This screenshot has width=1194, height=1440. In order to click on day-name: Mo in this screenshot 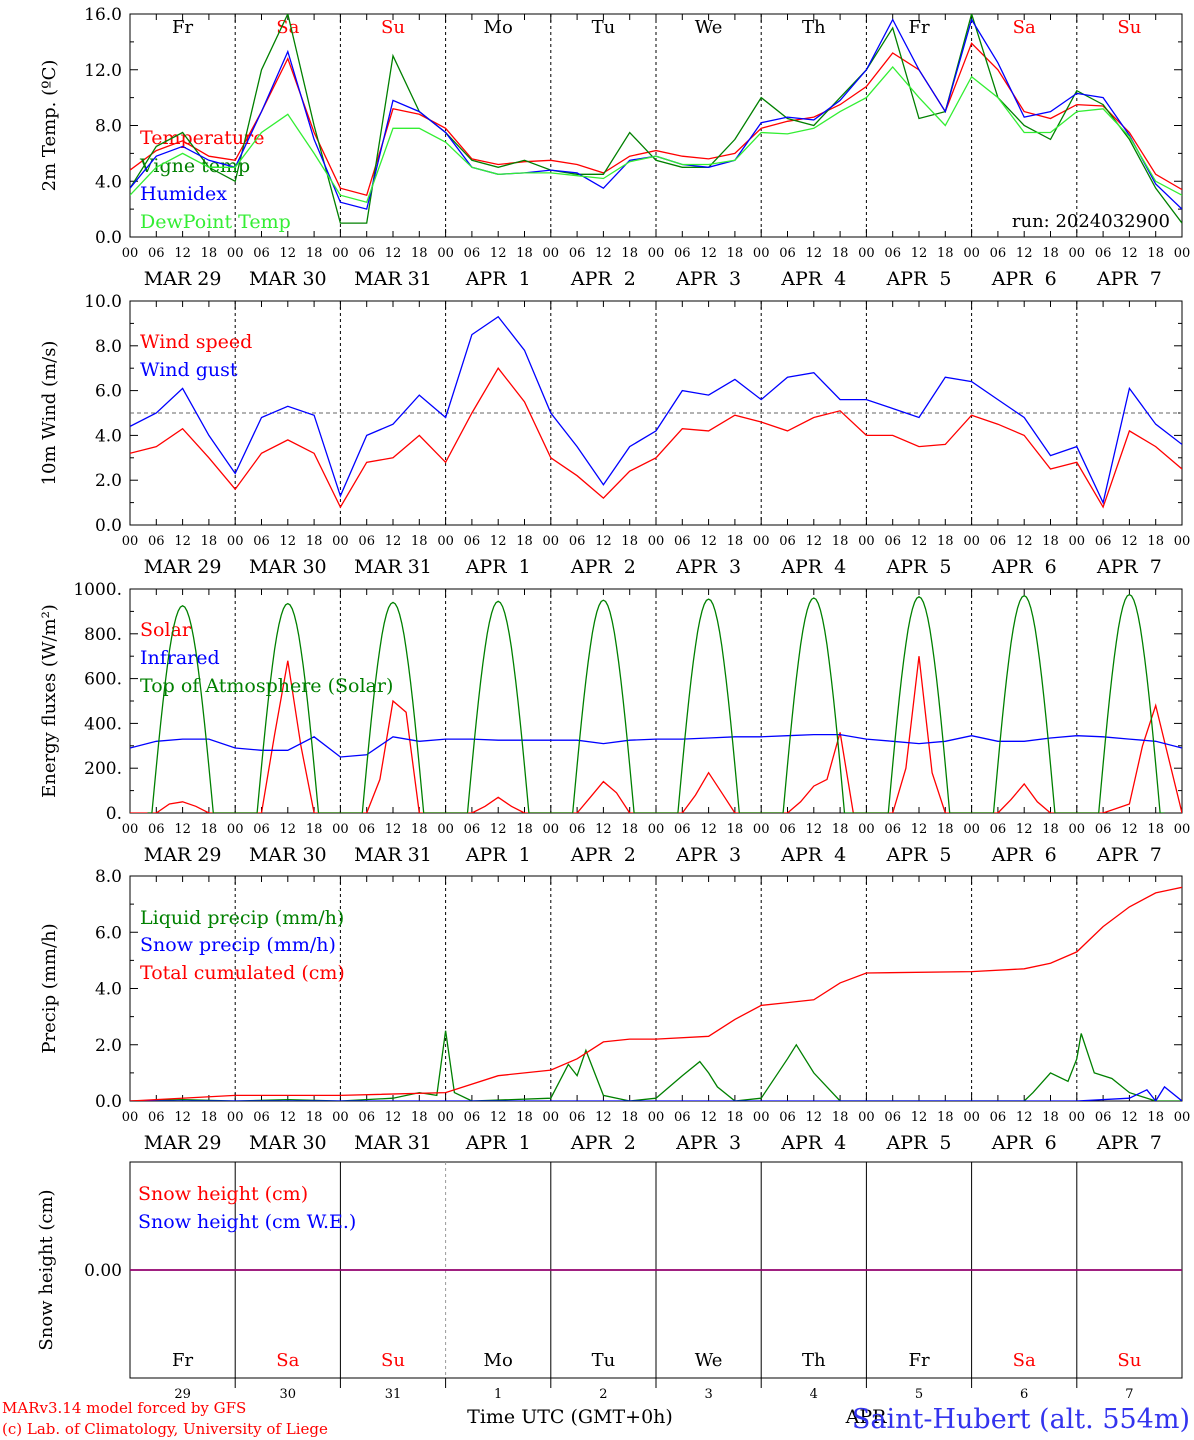, I will do `click(498, 27)`.